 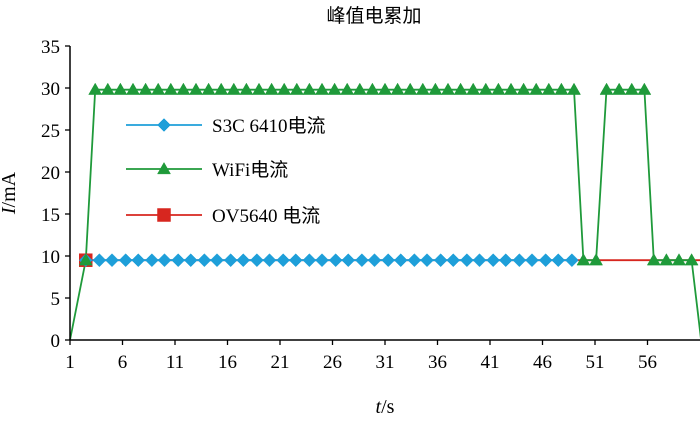 What do you see at coordinates (280, 362) in the screenshot?
I see `x-tick-label: 21` at bounding box center [280, 362].